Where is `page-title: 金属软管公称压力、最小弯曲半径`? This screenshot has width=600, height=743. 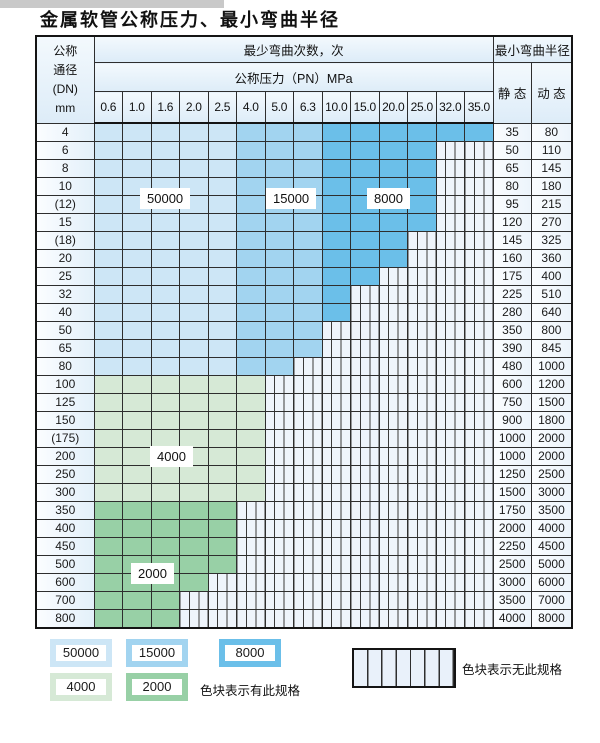 page-title: 金属软管公称压力、最小弯曲半径 is located at coordinates (190, 20).